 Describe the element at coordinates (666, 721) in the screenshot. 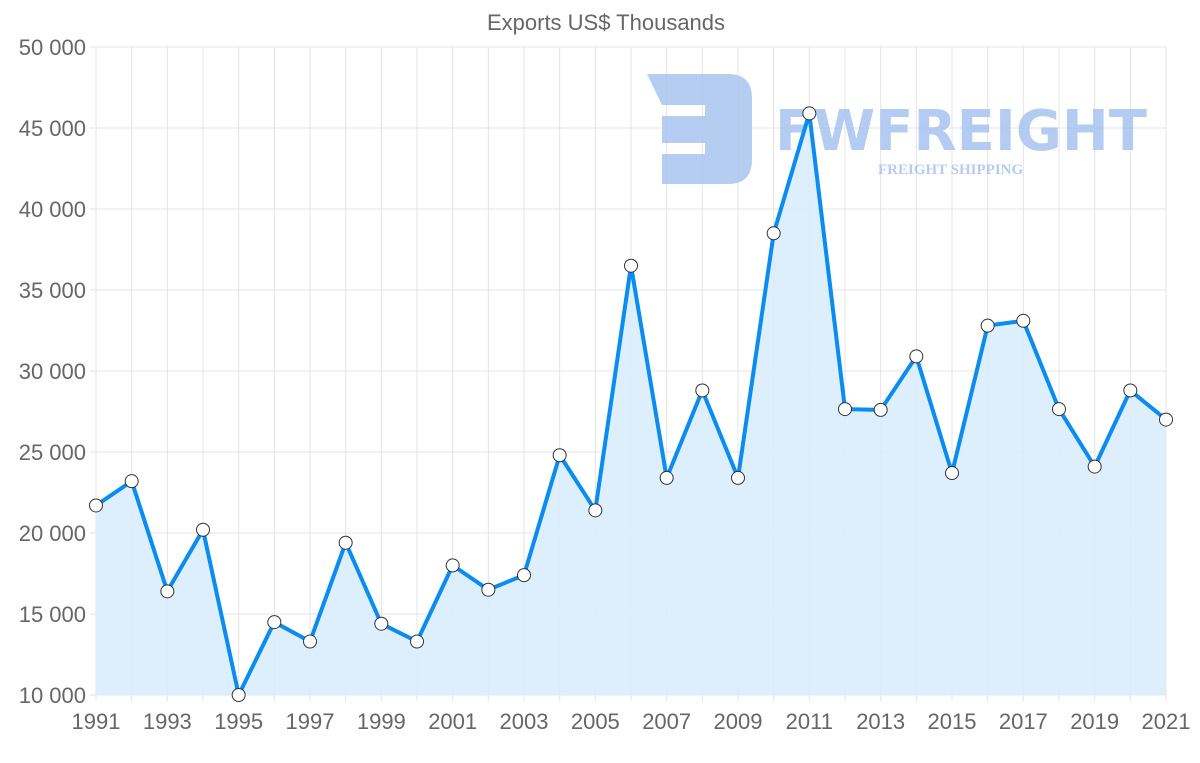

I see `x-tick-label: 2007` at that location.